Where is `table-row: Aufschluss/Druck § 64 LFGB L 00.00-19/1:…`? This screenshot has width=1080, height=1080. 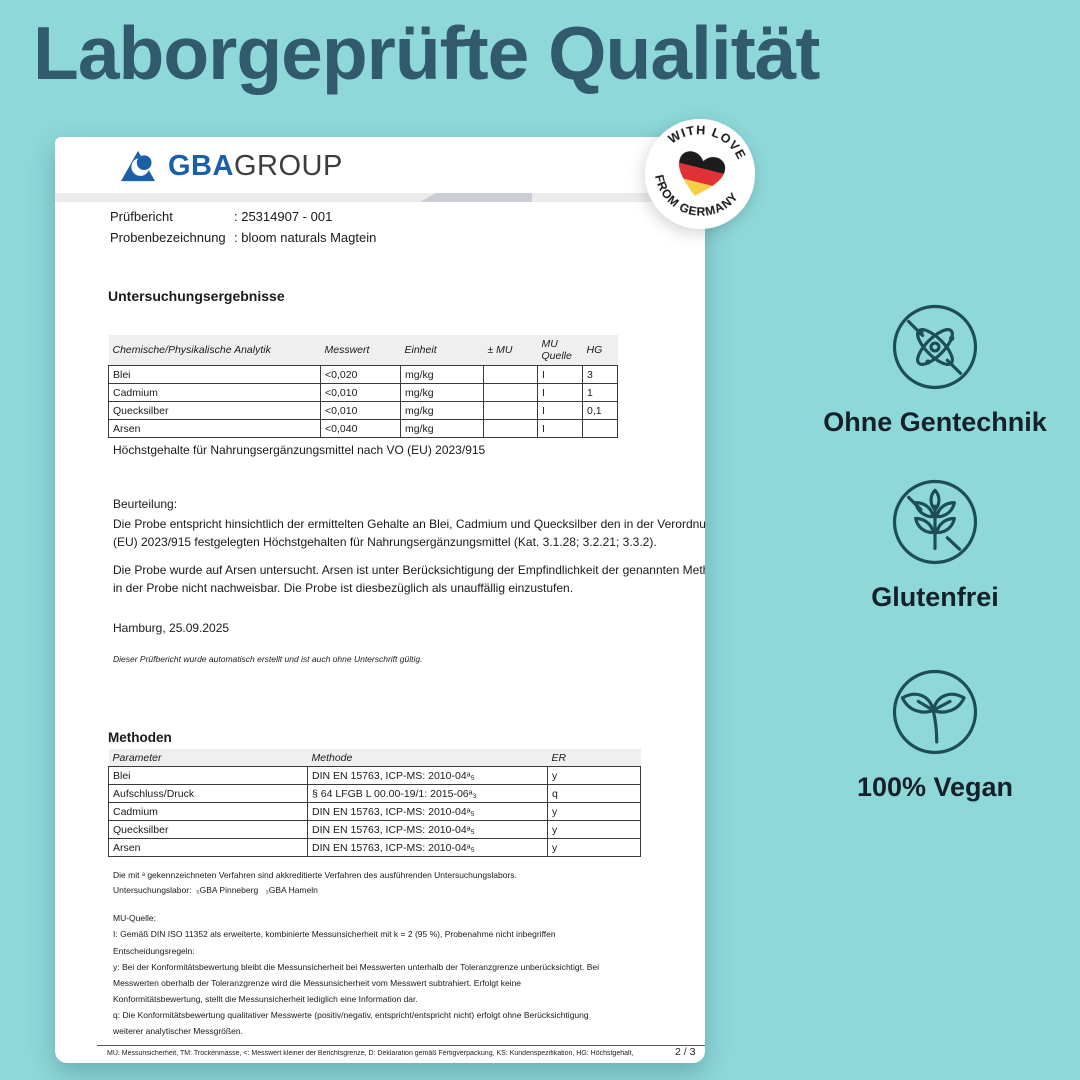
table-row: Aufschluss/Druck § 64 LFGB L 00.00-19/1:… is located at coordinates (374, 793).